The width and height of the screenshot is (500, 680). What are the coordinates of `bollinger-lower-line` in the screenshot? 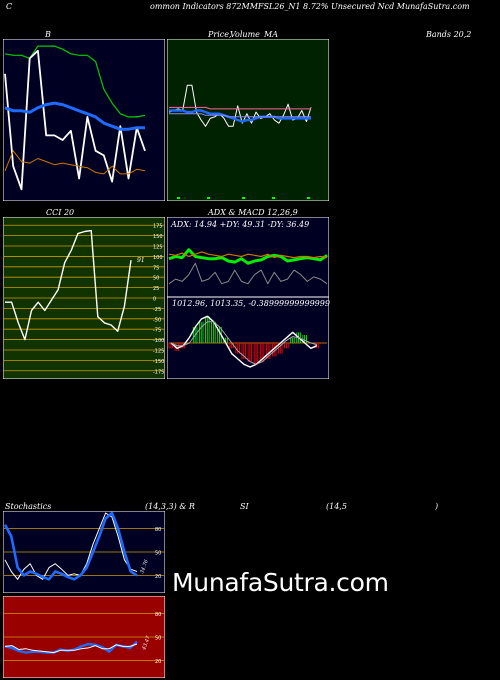 It's located at (75, 162).